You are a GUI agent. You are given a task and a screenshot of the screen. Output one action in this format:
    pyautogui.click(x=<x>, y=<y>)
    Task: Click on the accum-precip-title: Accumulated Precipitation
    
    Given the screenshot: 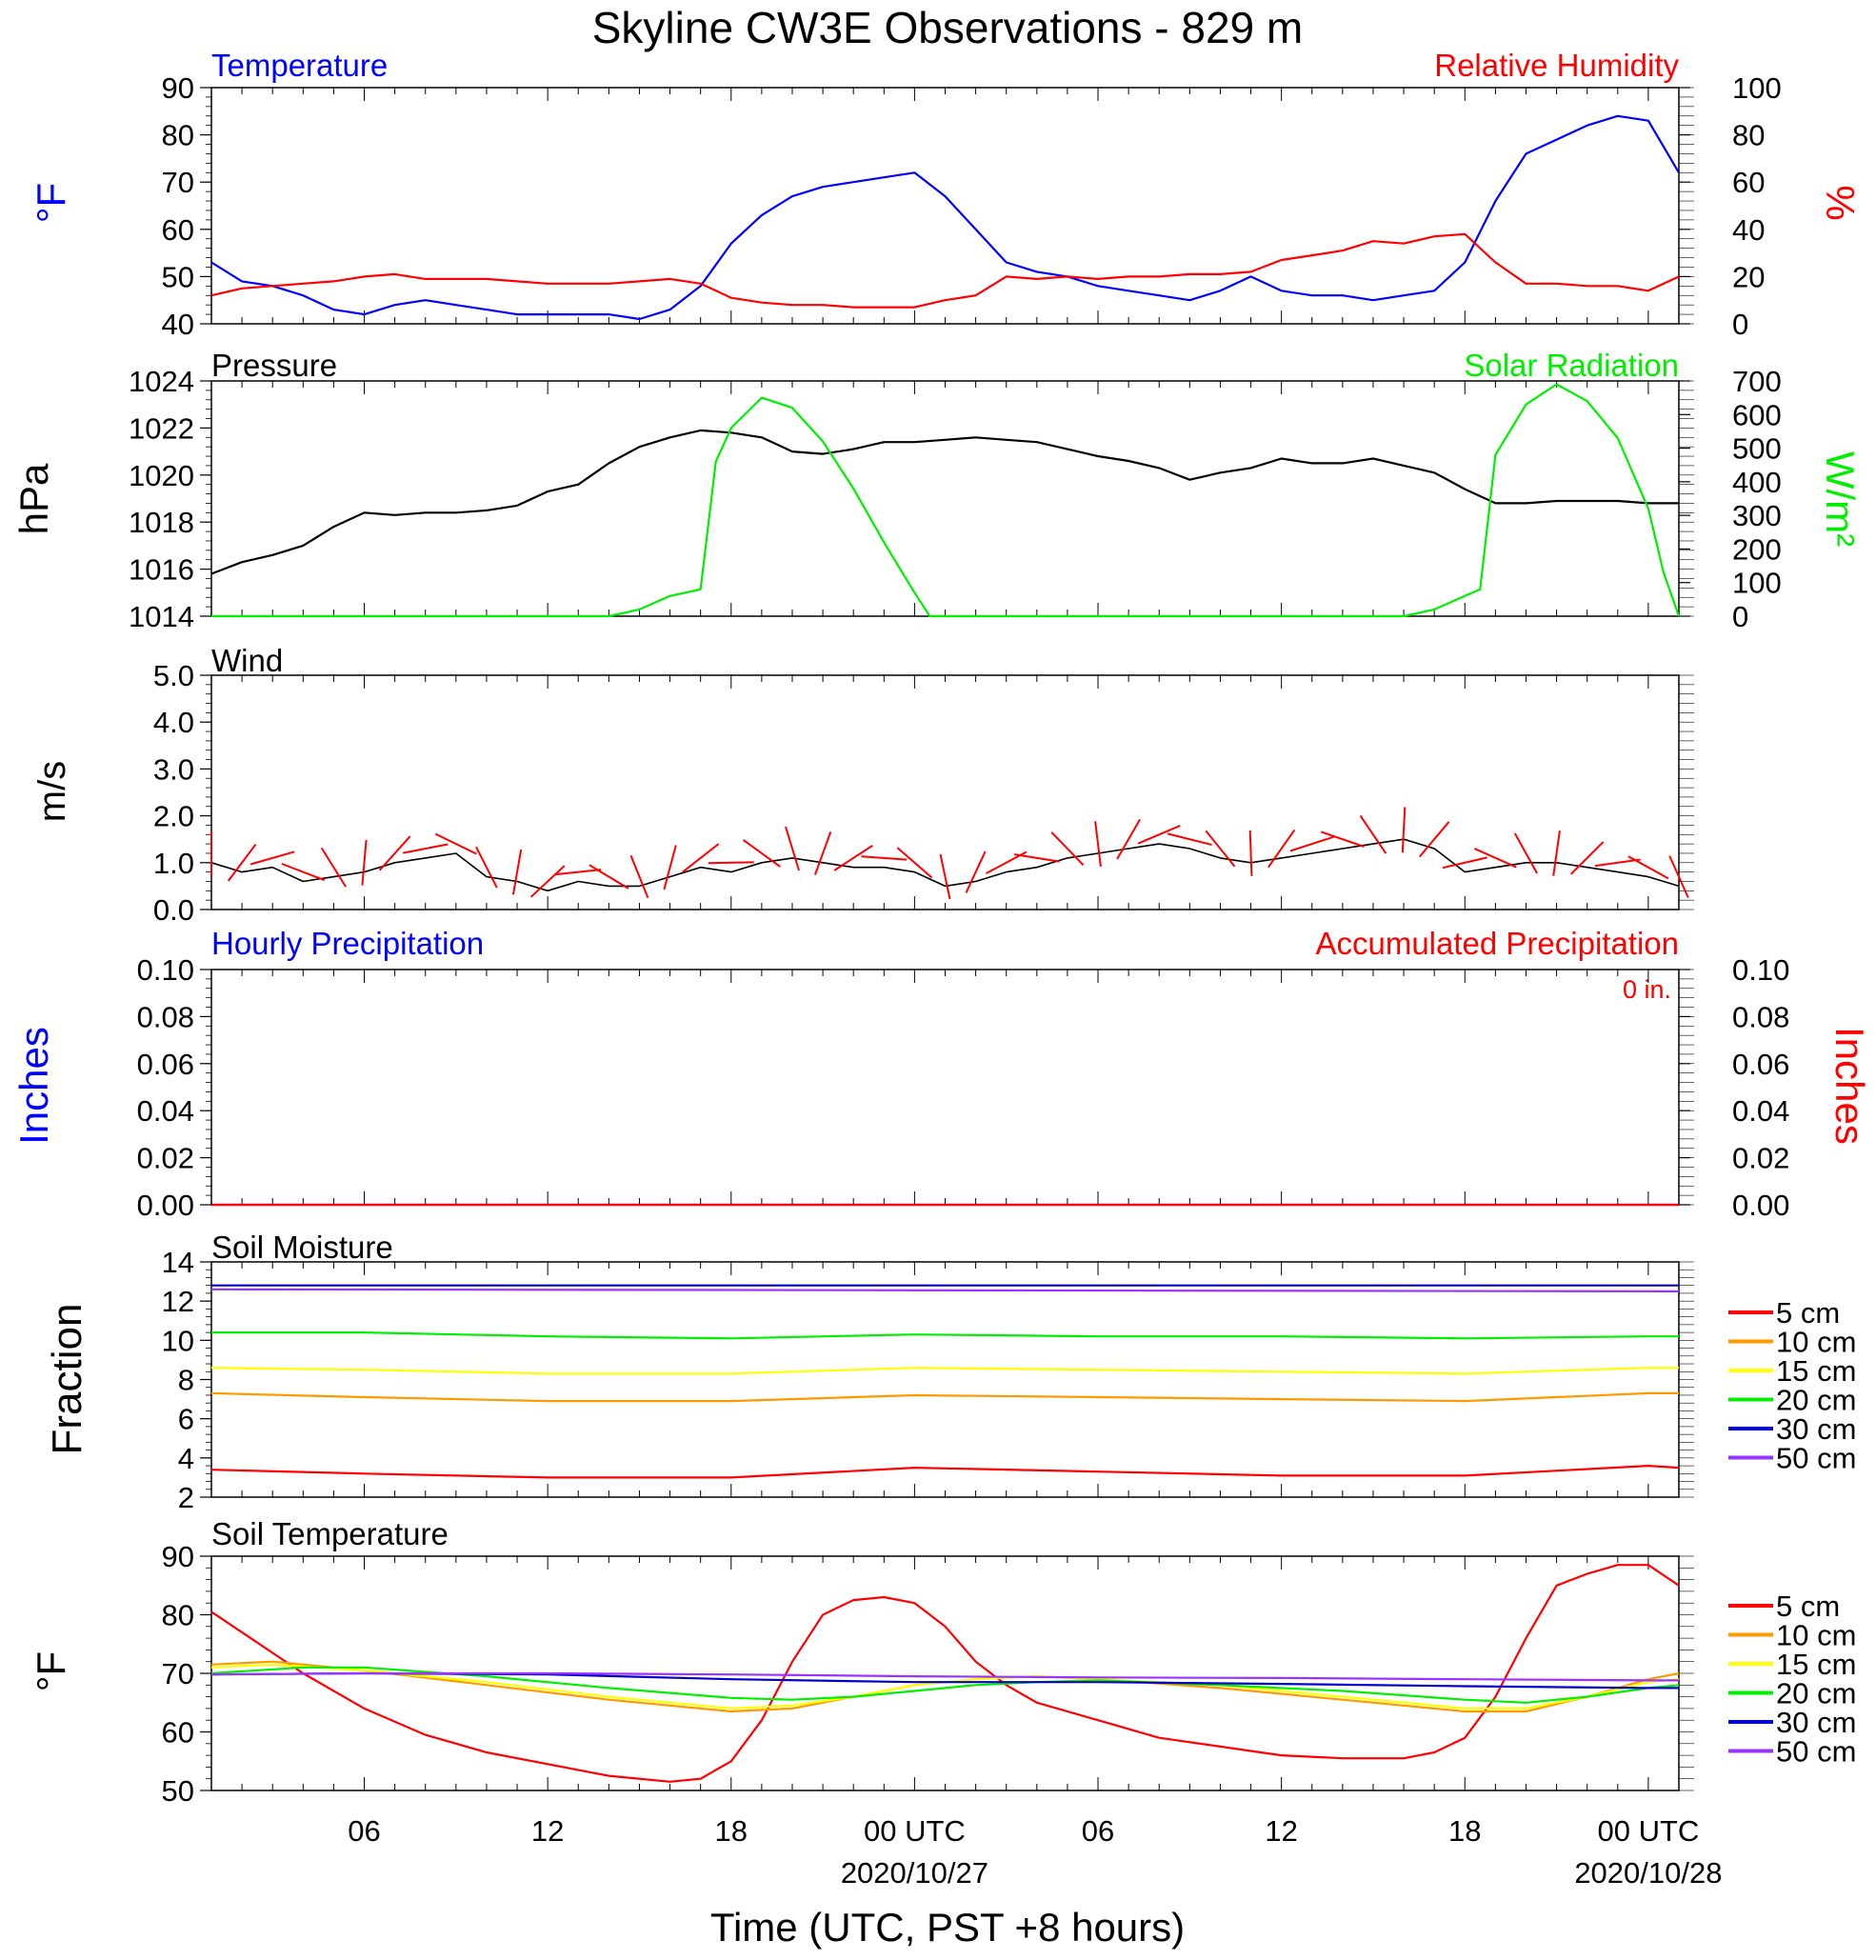 What is the action you would take?
    pyautogui.click(x=1497, y=943)
    